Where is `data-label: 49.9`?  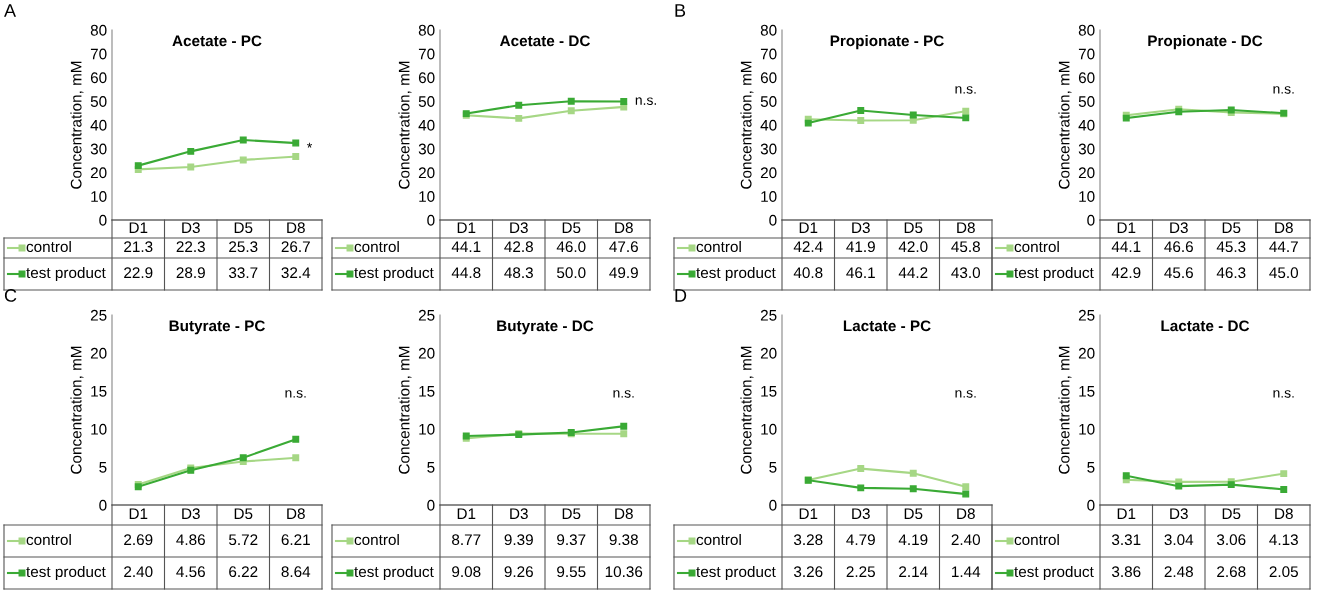 data-label: 49.9 is located at coordinates (623, 273).